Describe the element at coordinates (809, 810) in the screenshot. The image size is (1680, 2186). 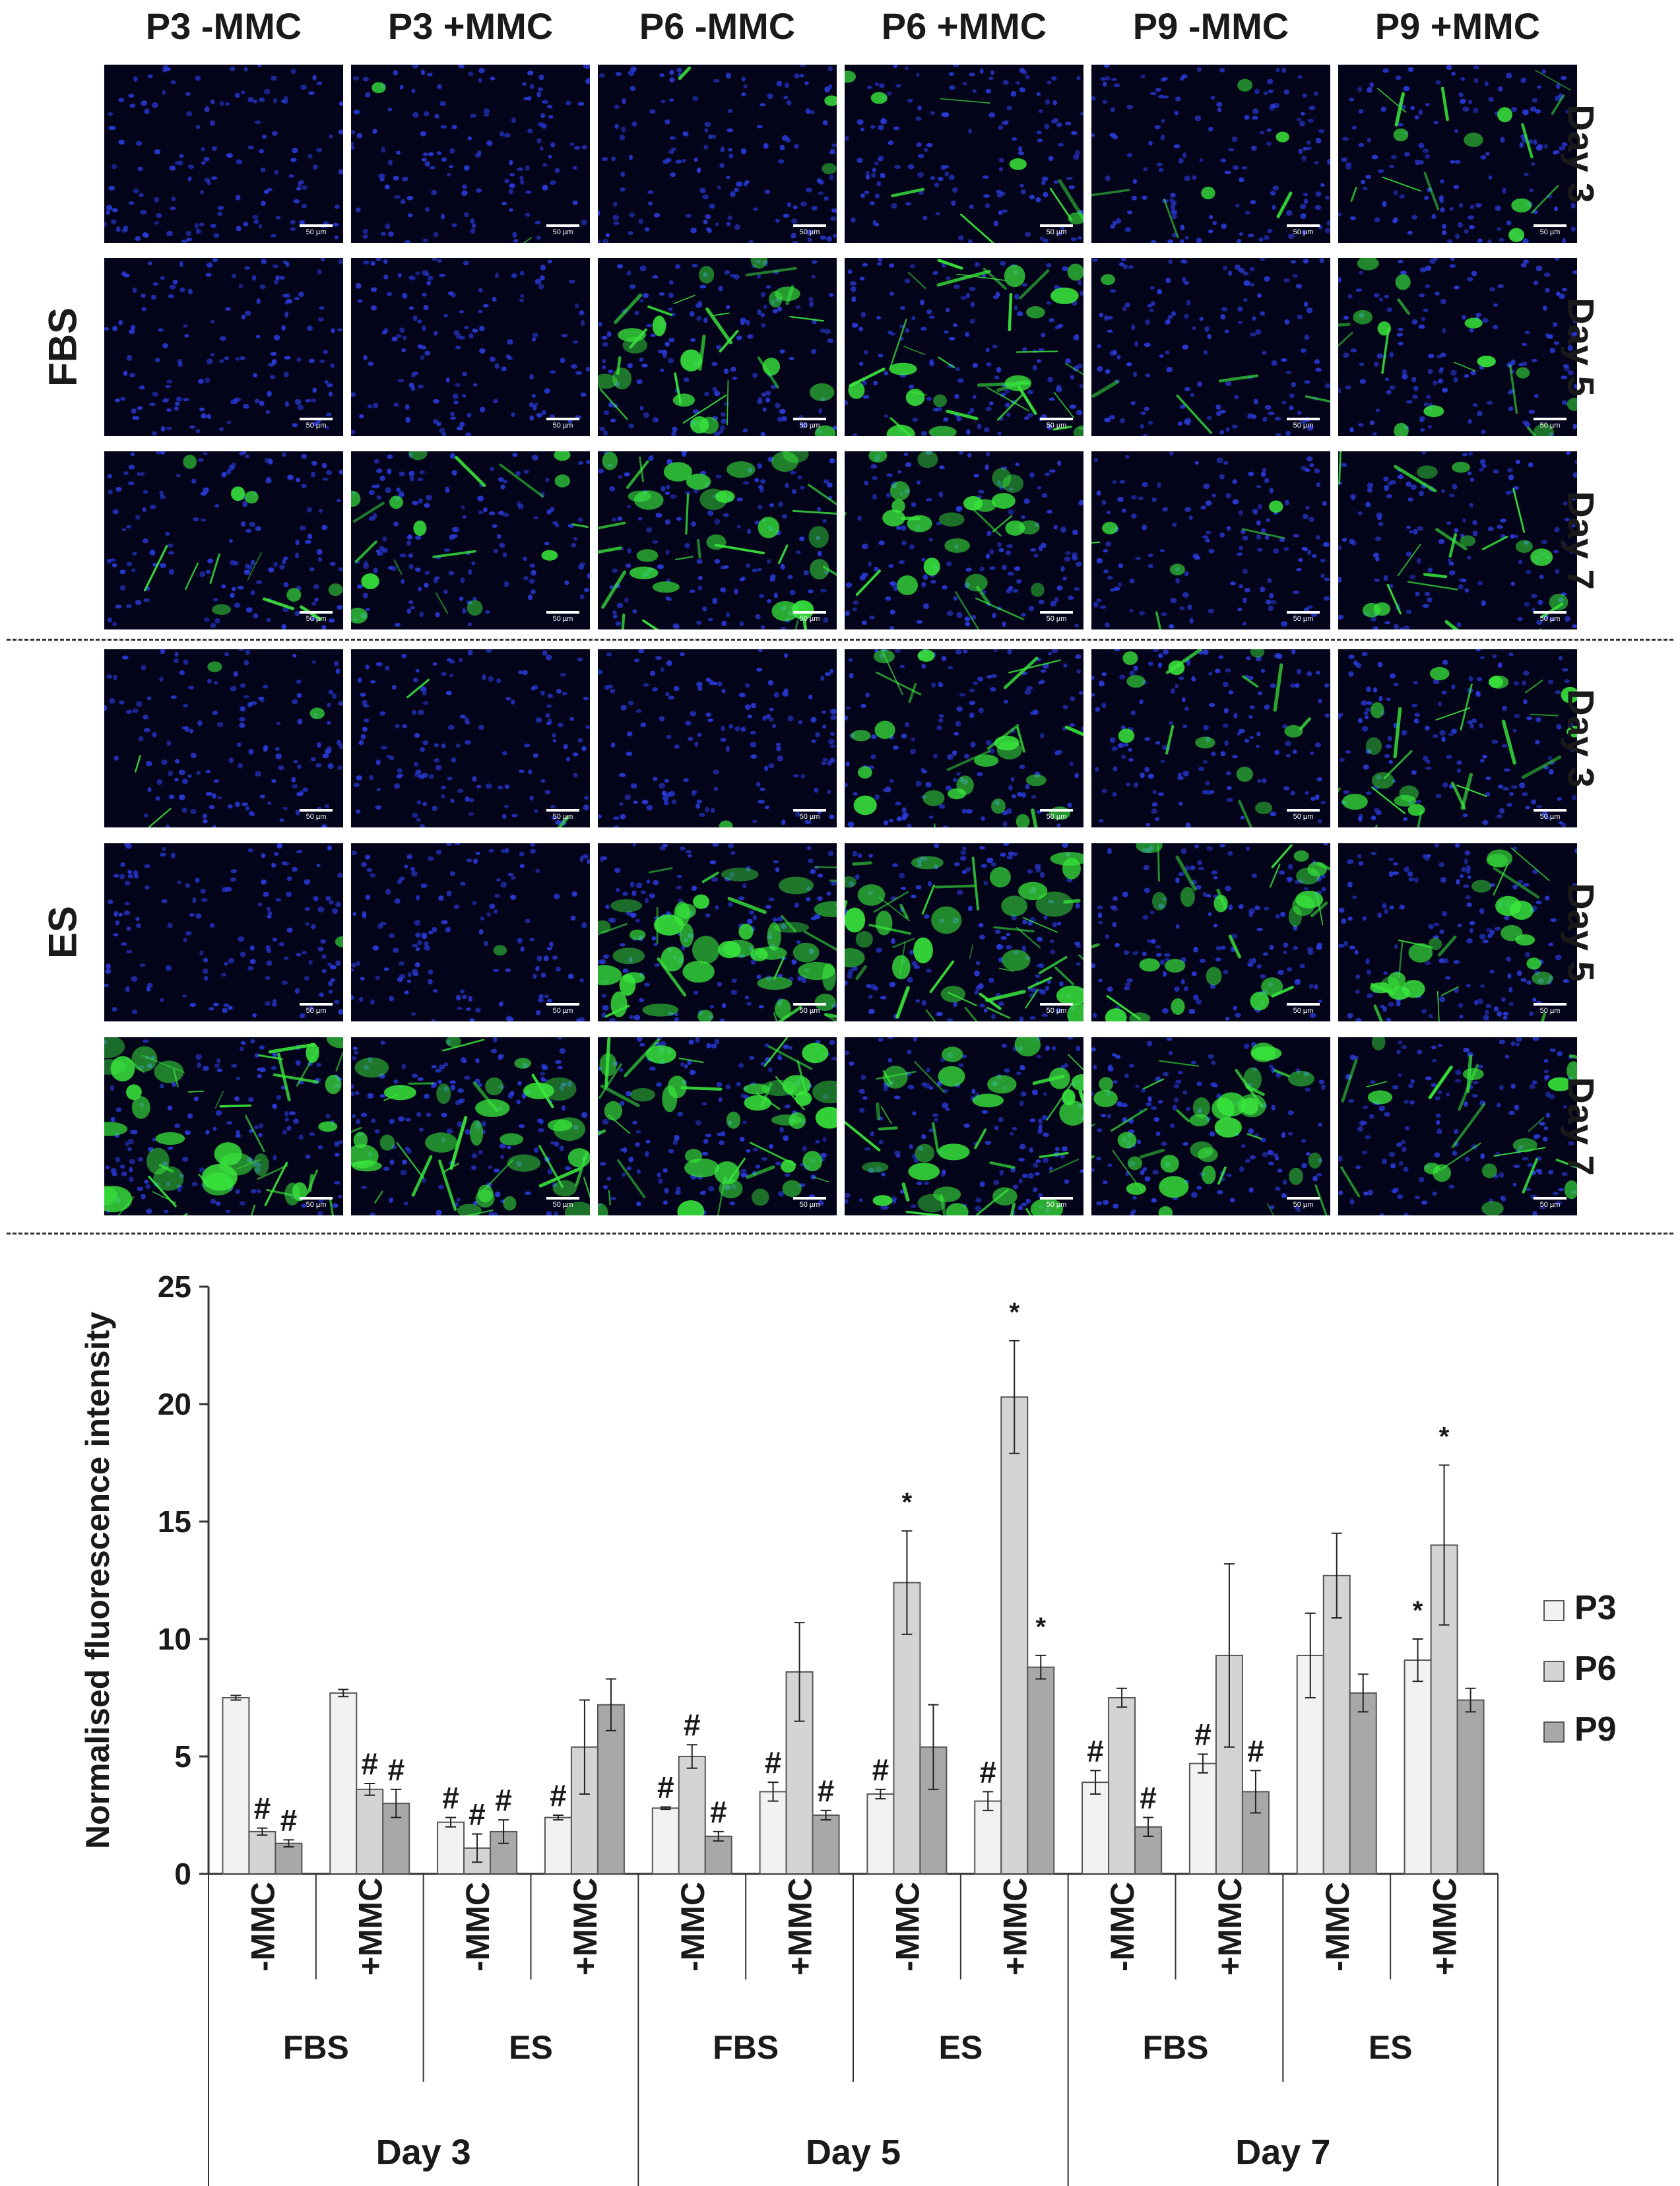
I see `scale-bar-line` at that location.